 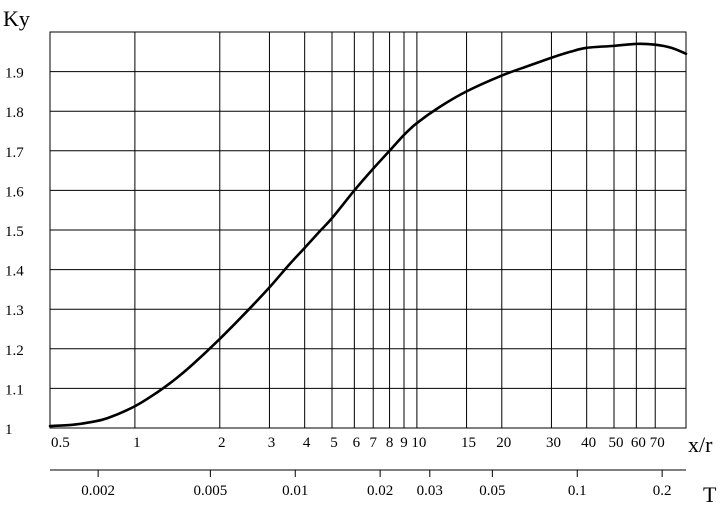 I want to click on y-tick-label: 1.2, so click(x=14, y=351).